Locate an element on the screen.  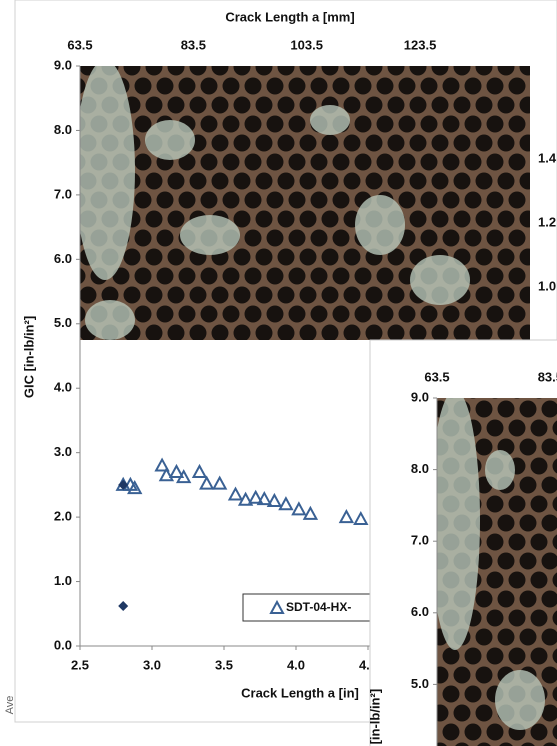
background-text: Ave is located at coordinates (10, 705).